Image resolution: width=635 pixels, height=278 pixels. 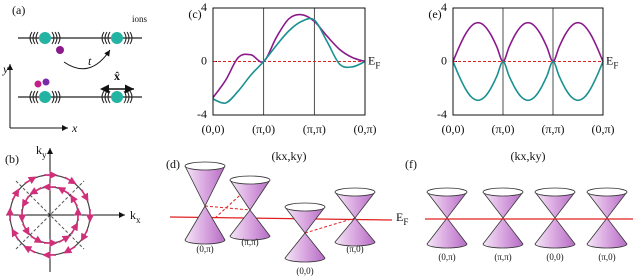 I want to click on cones: (0,π) (π,π) (0,0) (π,0), so click(x=281, y=218).